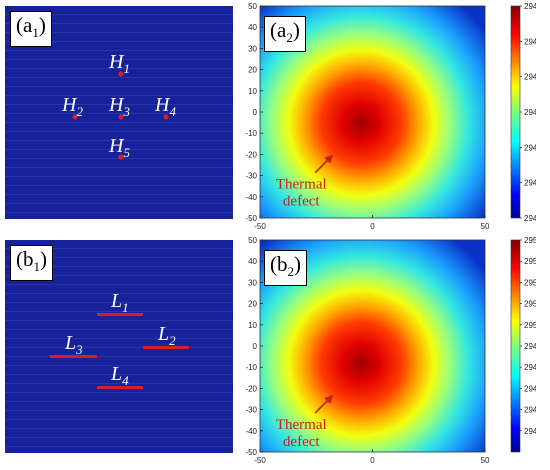 The image size is (550, 470). What do you see at coordinates (530, 261) in the screenshot?
I see `colorbar-tick-label: 295.3` at bounding box center [530, 261].